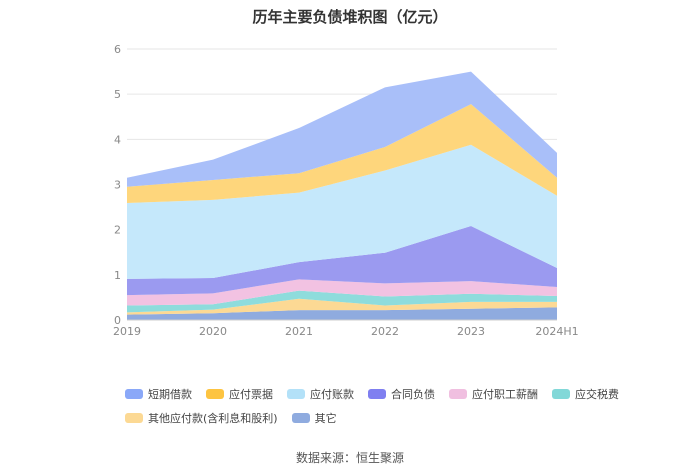 The width and height of the screenshot is (700, 474). What do you see at coordinates (213, 331) in the screenshot?
I see `x-tick-label: 2020` at bounding box center [213, 331].